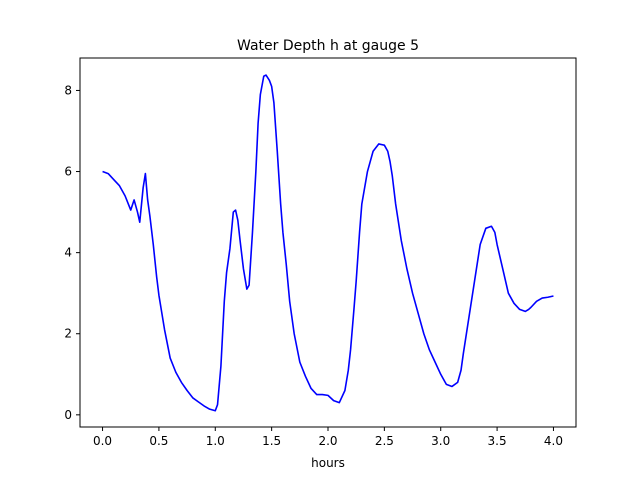 This screenshot has height=480, width=640. I want to click on x-tick-label: 3.0, so click(440, 441).